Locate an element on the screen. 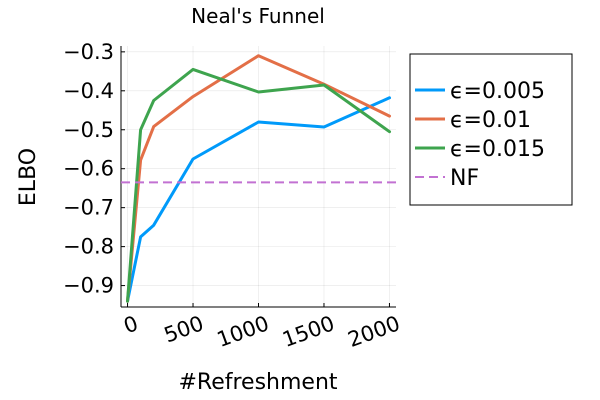  x-tick-label: 500 is located at coordinates (184, 329).